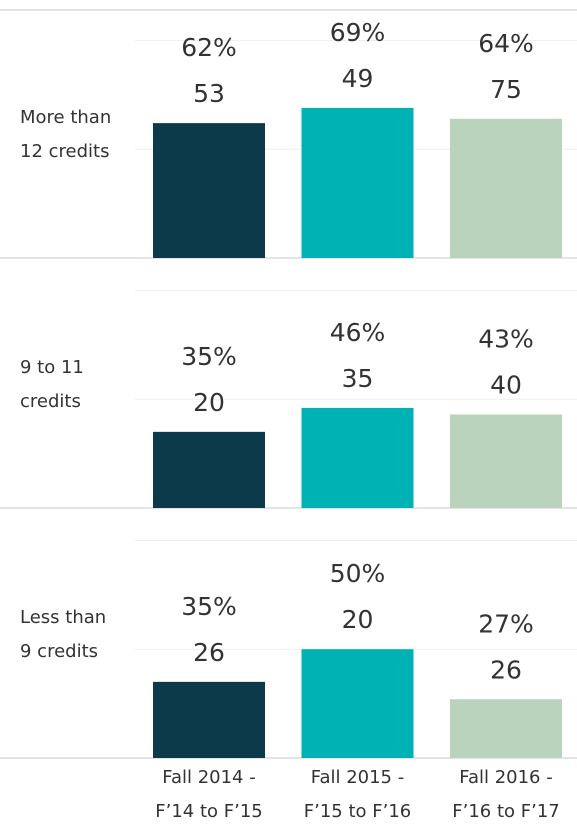  What do you see at coordinates (209, 93) in the screenshot?
I see `count-label: 53` at bounding box center [209, 93].